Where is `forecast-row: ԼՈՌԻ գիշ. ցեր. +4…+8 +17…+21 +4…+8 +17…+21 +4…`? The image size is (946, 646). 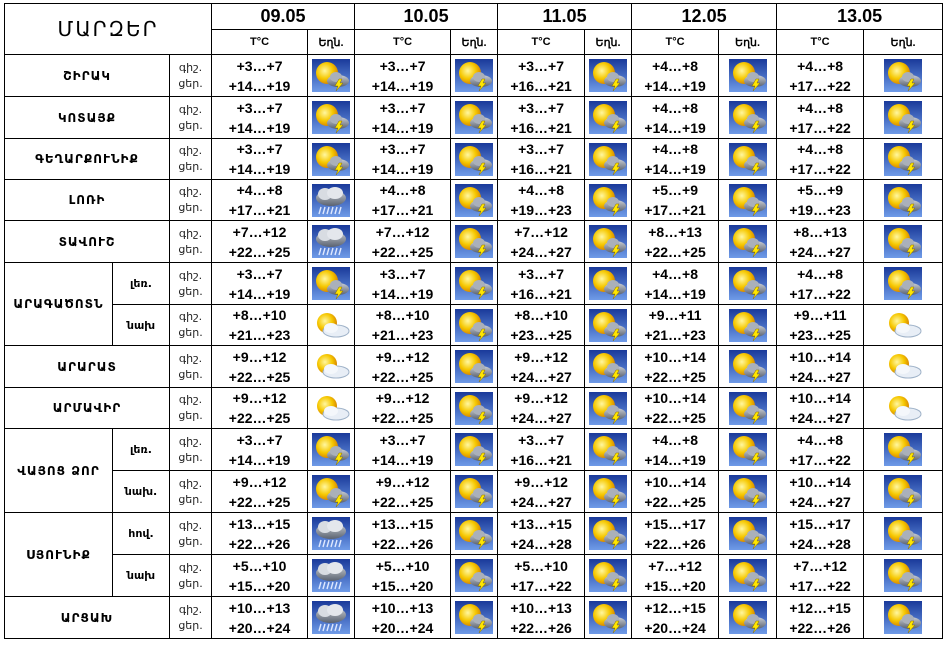
forecast-row: ԼՈՌԻ գիշ. ցեր. +4…+8 +17…+21 +4…+8 +17…+21 +4… is located at coordinates (474, 200).